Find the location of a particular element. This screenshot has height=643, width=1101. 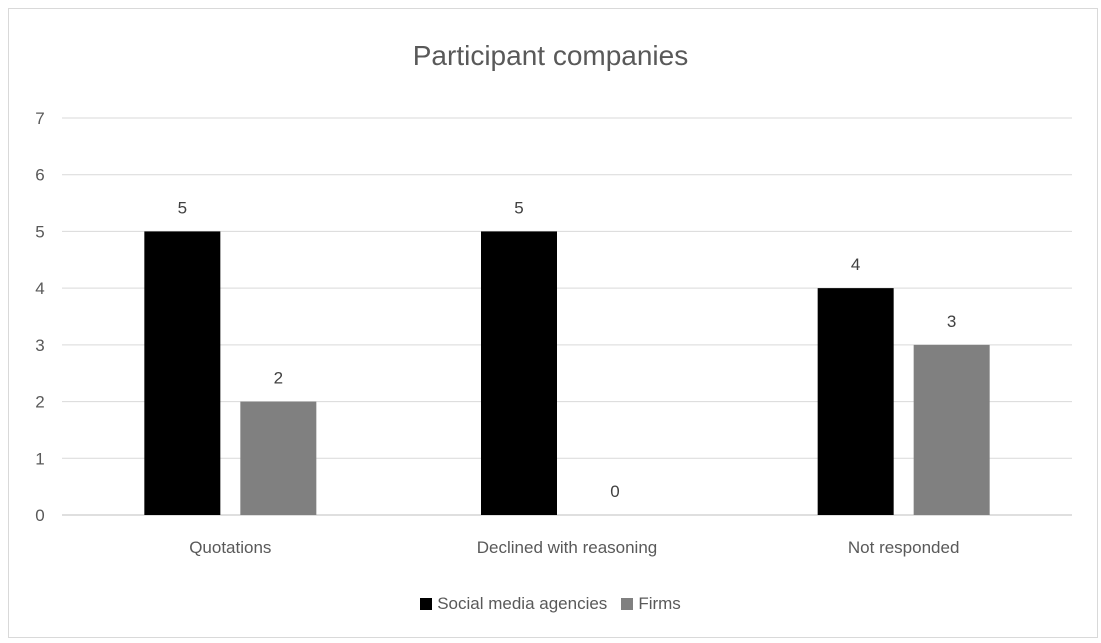

x-tick-label-0: Quotations is located at coordinates (230, 547).